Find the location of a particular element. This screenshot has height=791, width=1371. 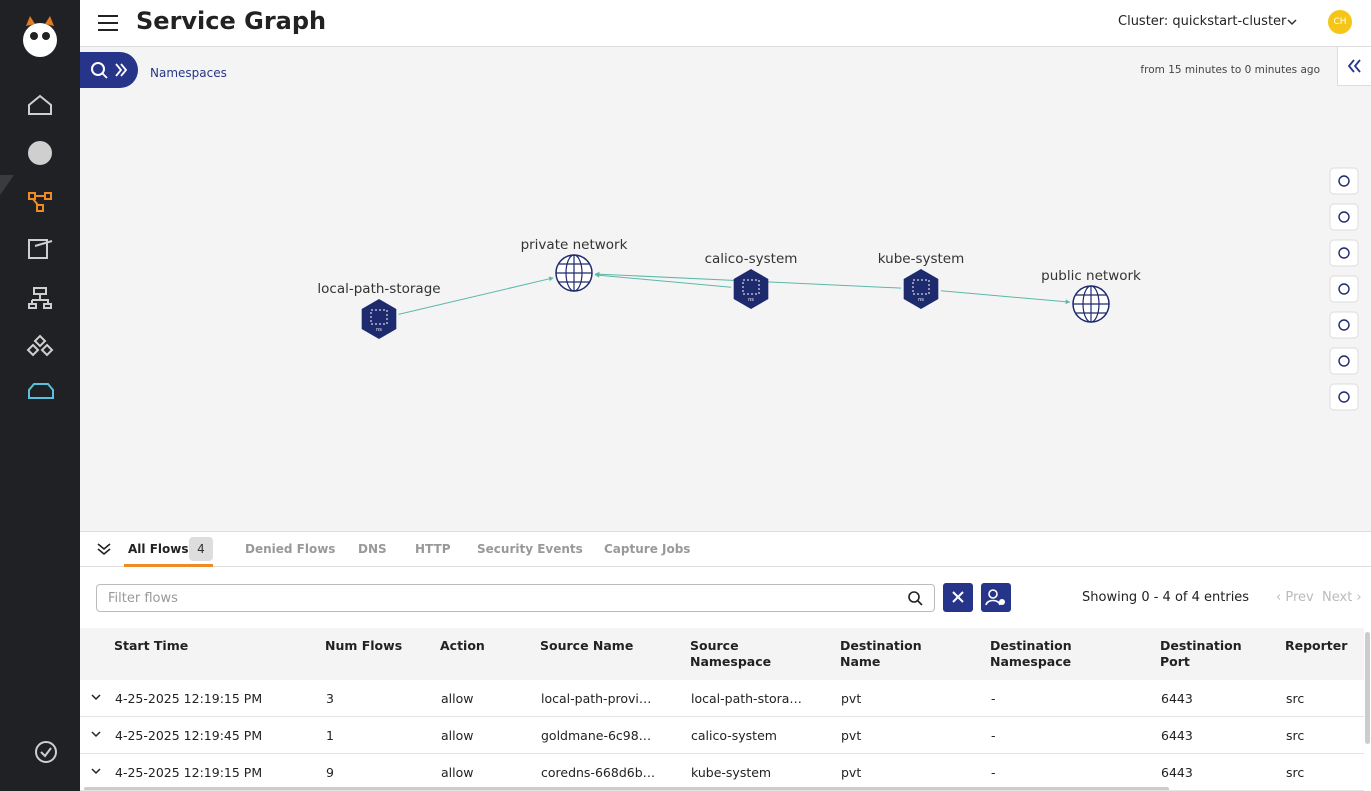

breadcrumb: Namespaces is located at coordinates (188, 73).